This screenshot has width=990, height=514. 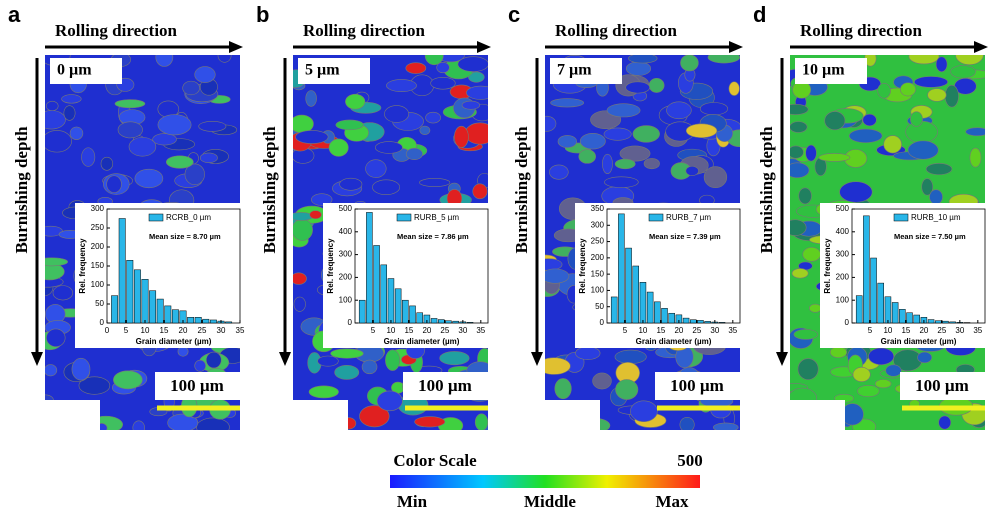 I want to click on panel-letter: b, so click(x=262, y=14).